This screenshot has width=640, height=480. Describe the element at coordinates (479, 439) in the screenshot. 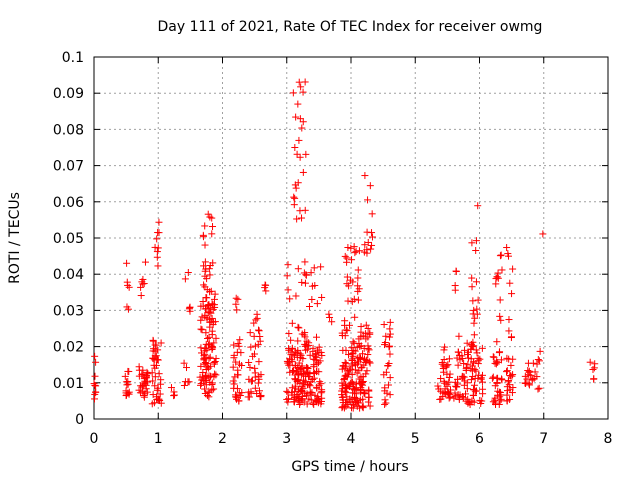

I see `x-tick-label: 6` at that location.